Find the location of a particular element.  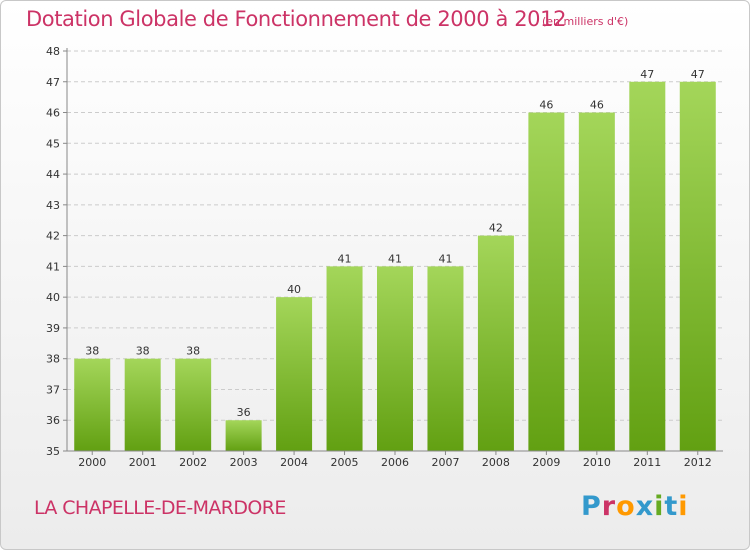

x-tick-label: 2003 is located at coordinates (244, 462).